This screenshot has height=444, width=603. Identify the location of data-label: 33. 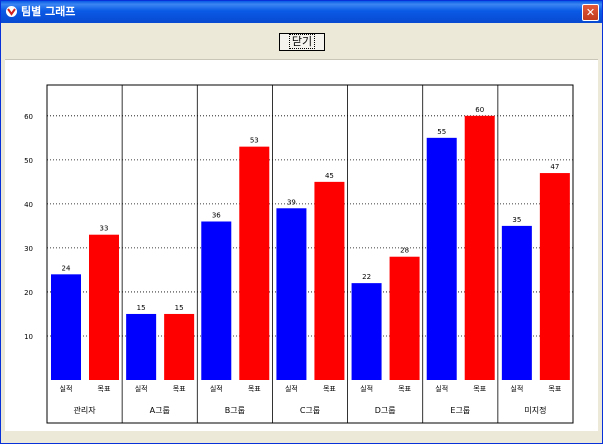
(104, 229).